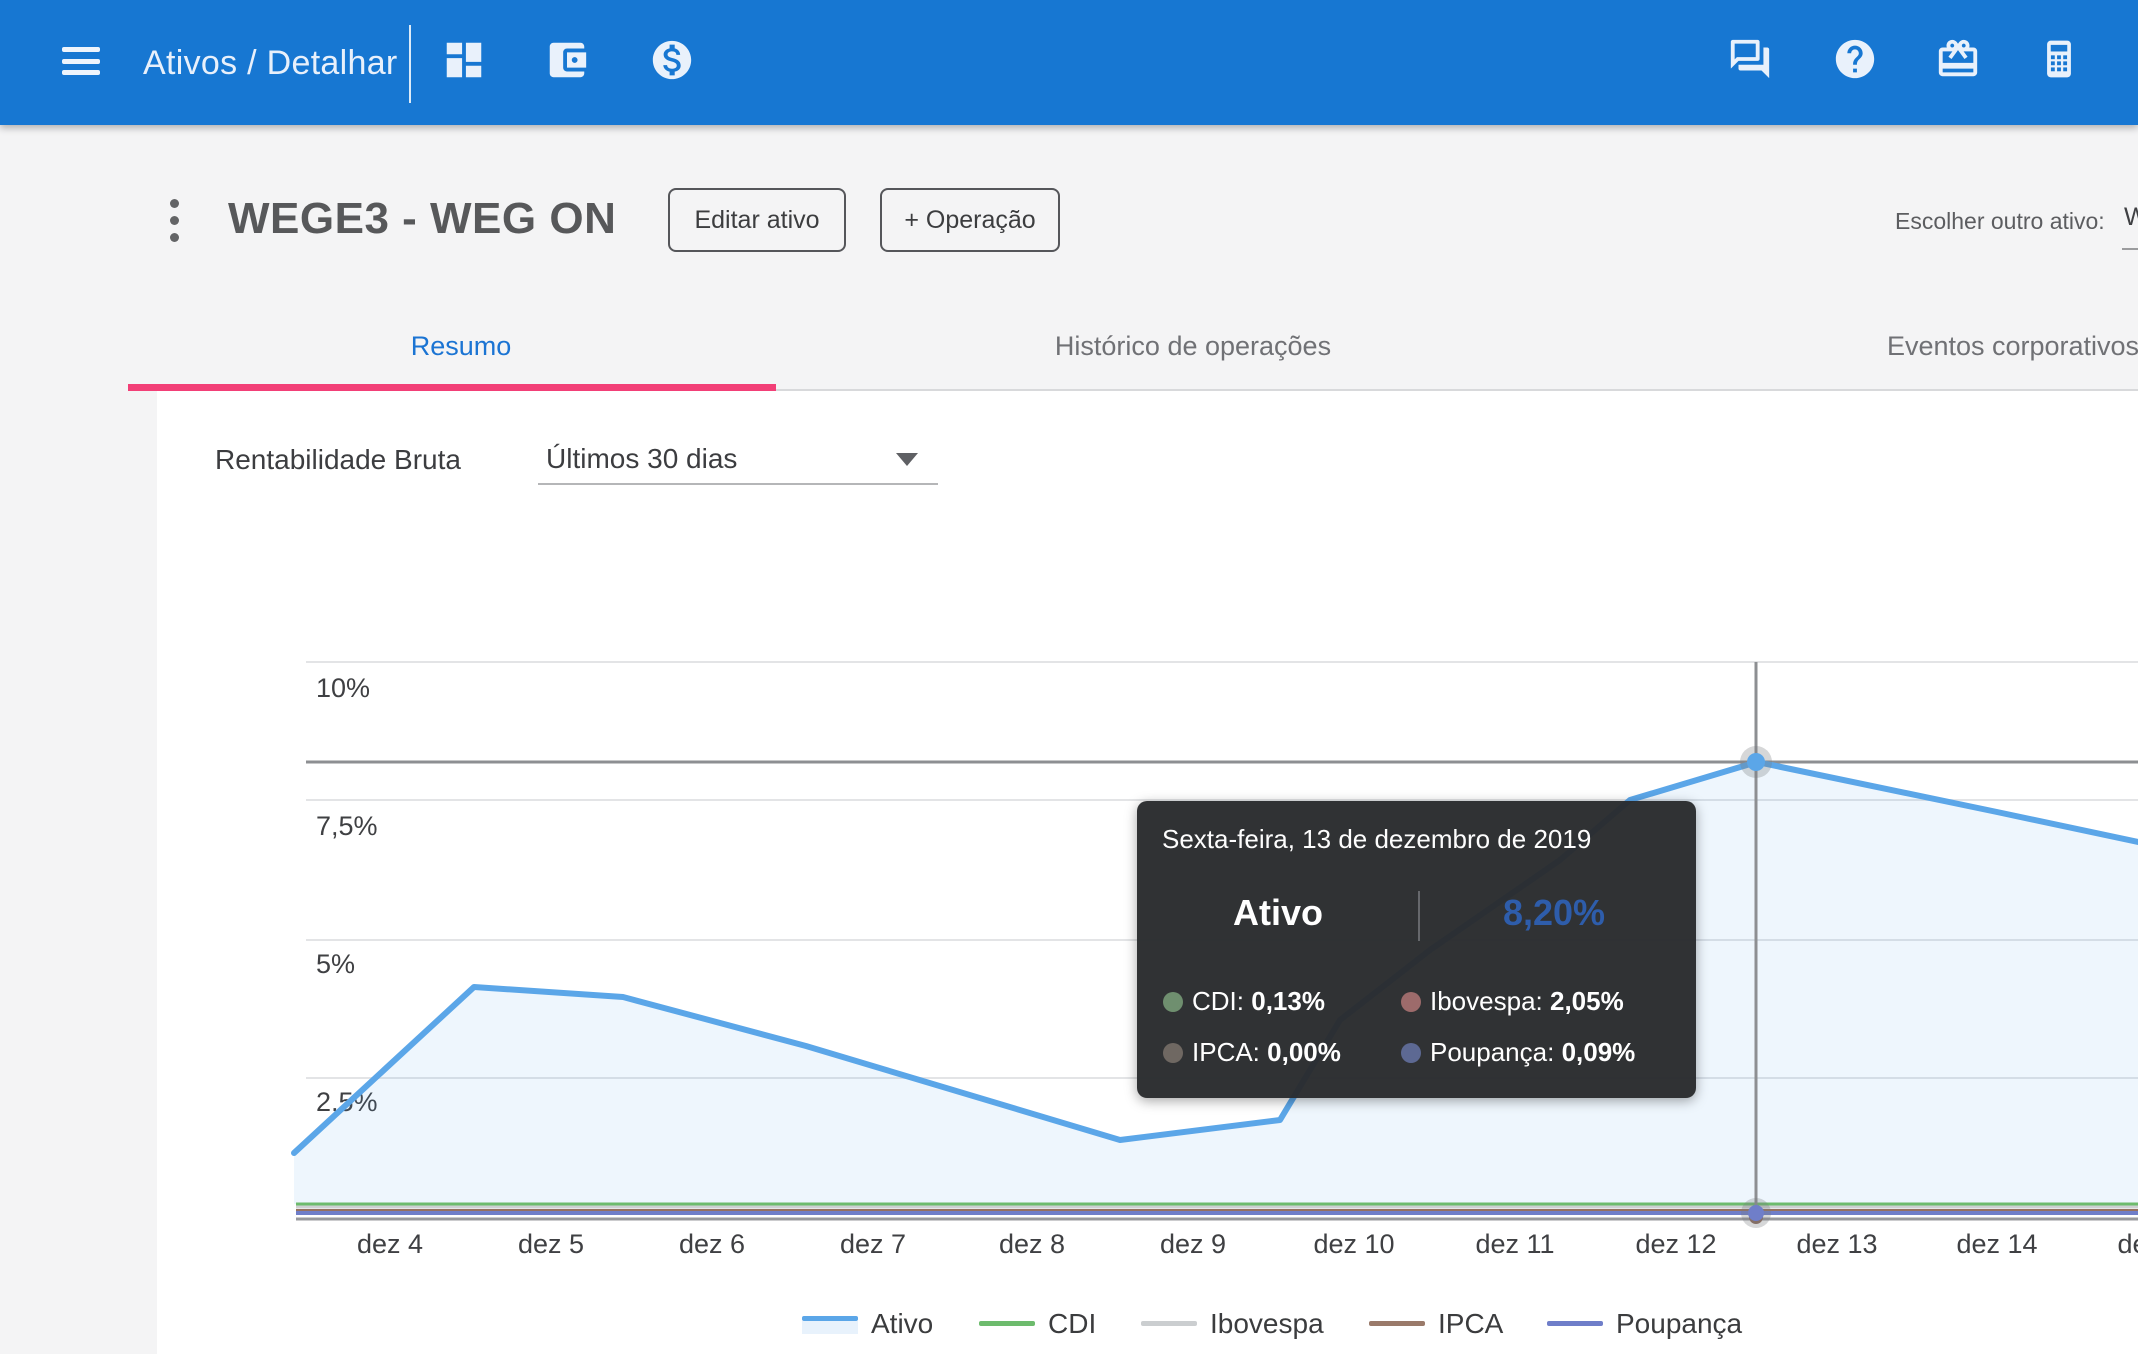  Describe the element at coordinates (270, 63) in the screenshot. I see `breadcrumb: Ativos / Detalhar` at that location.